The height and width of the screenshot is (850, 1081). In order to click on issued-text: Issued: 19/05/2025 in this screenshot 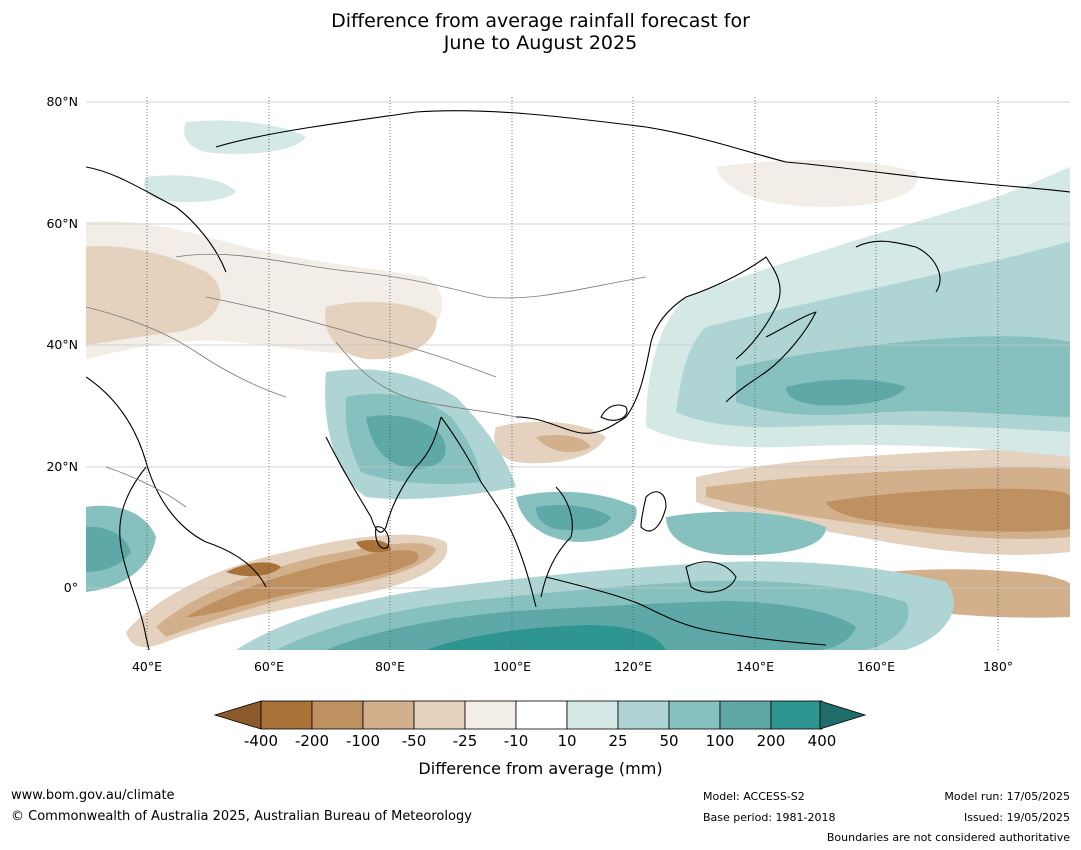, I will do `click(1016, 817)`.